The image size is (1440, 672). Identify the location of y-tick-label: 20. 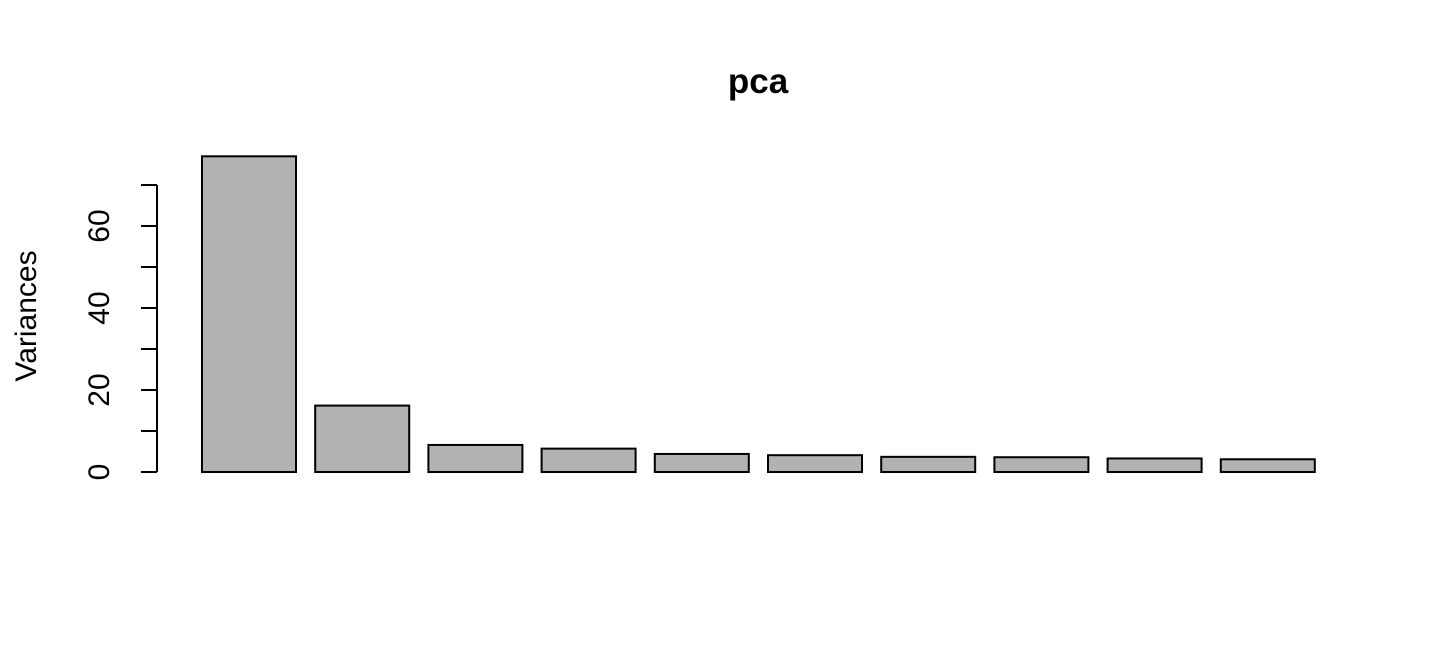
(99, 389).